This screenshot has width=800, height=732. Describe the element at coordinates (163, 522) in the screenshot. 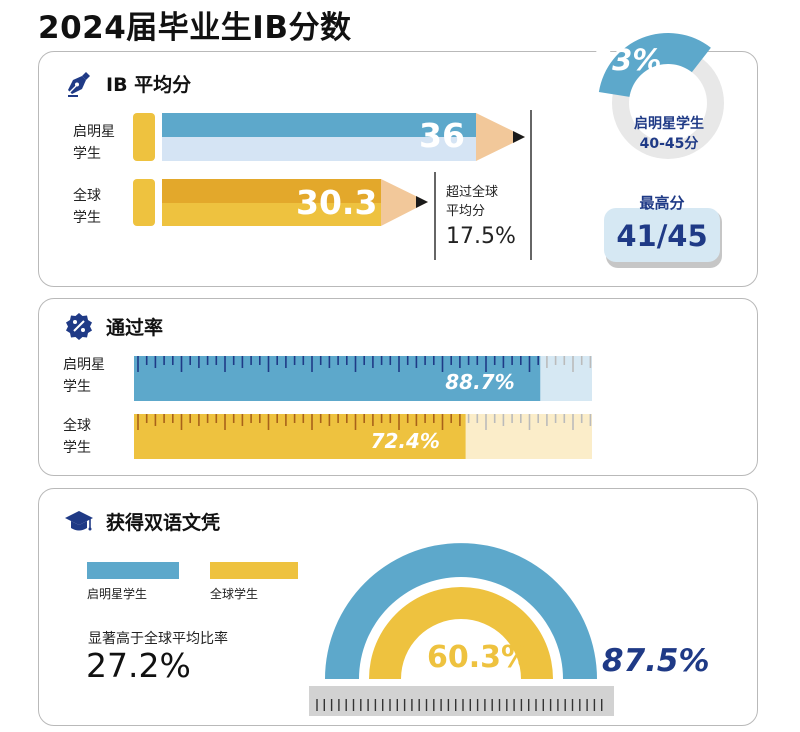

I see `bilingual-title: 获得双语文凭` at that location.